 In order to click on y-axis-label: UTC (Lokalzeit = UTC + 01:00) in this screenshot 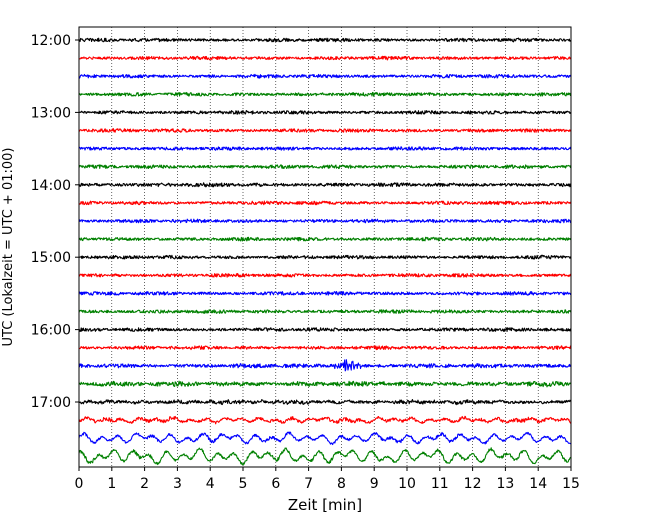, I will do `click(8, 247)`.